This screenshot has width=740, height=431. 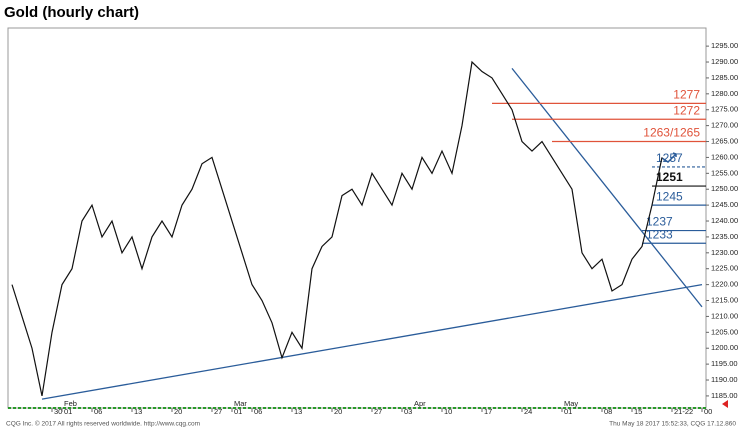 What do you see at coordinates (724, 395) in the screenshot?
I see `y-tick-label: 1185.00` at bounding box center [724, 395].